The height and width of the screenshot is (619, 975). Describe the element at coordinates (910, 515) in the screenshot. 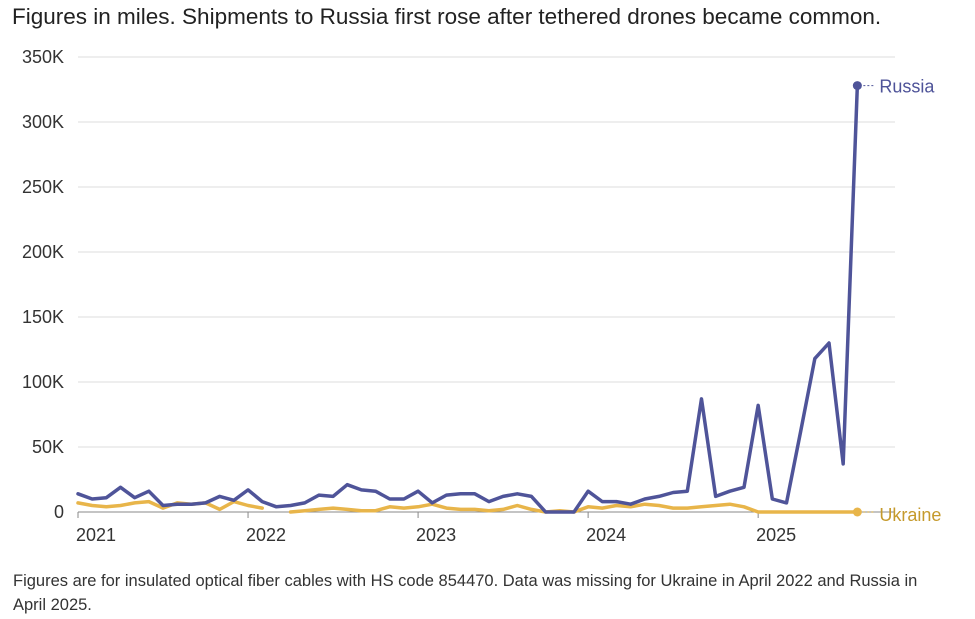

I see `series-label-ukraine: Ukraine` at that location.